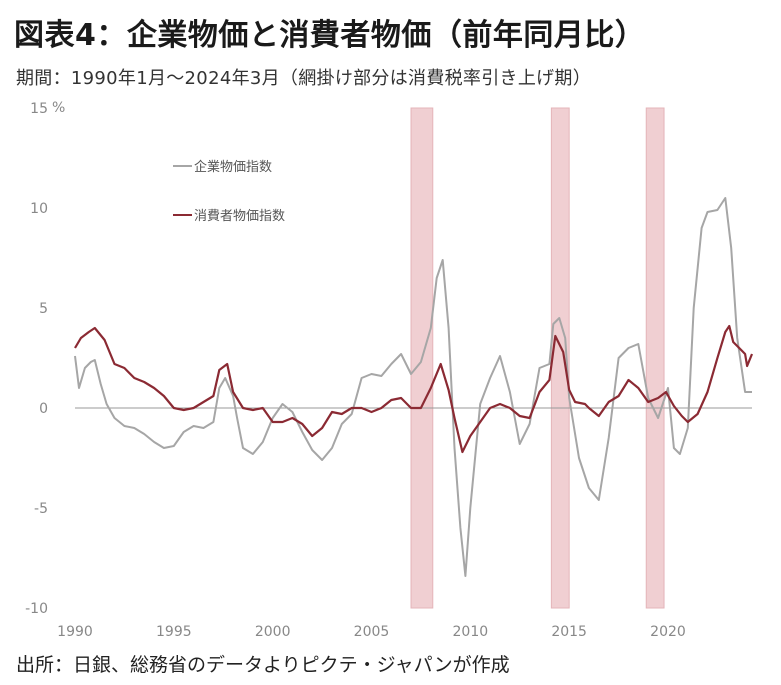  I want to click on legend-label: 消費者物価指数, so click(239, 216).